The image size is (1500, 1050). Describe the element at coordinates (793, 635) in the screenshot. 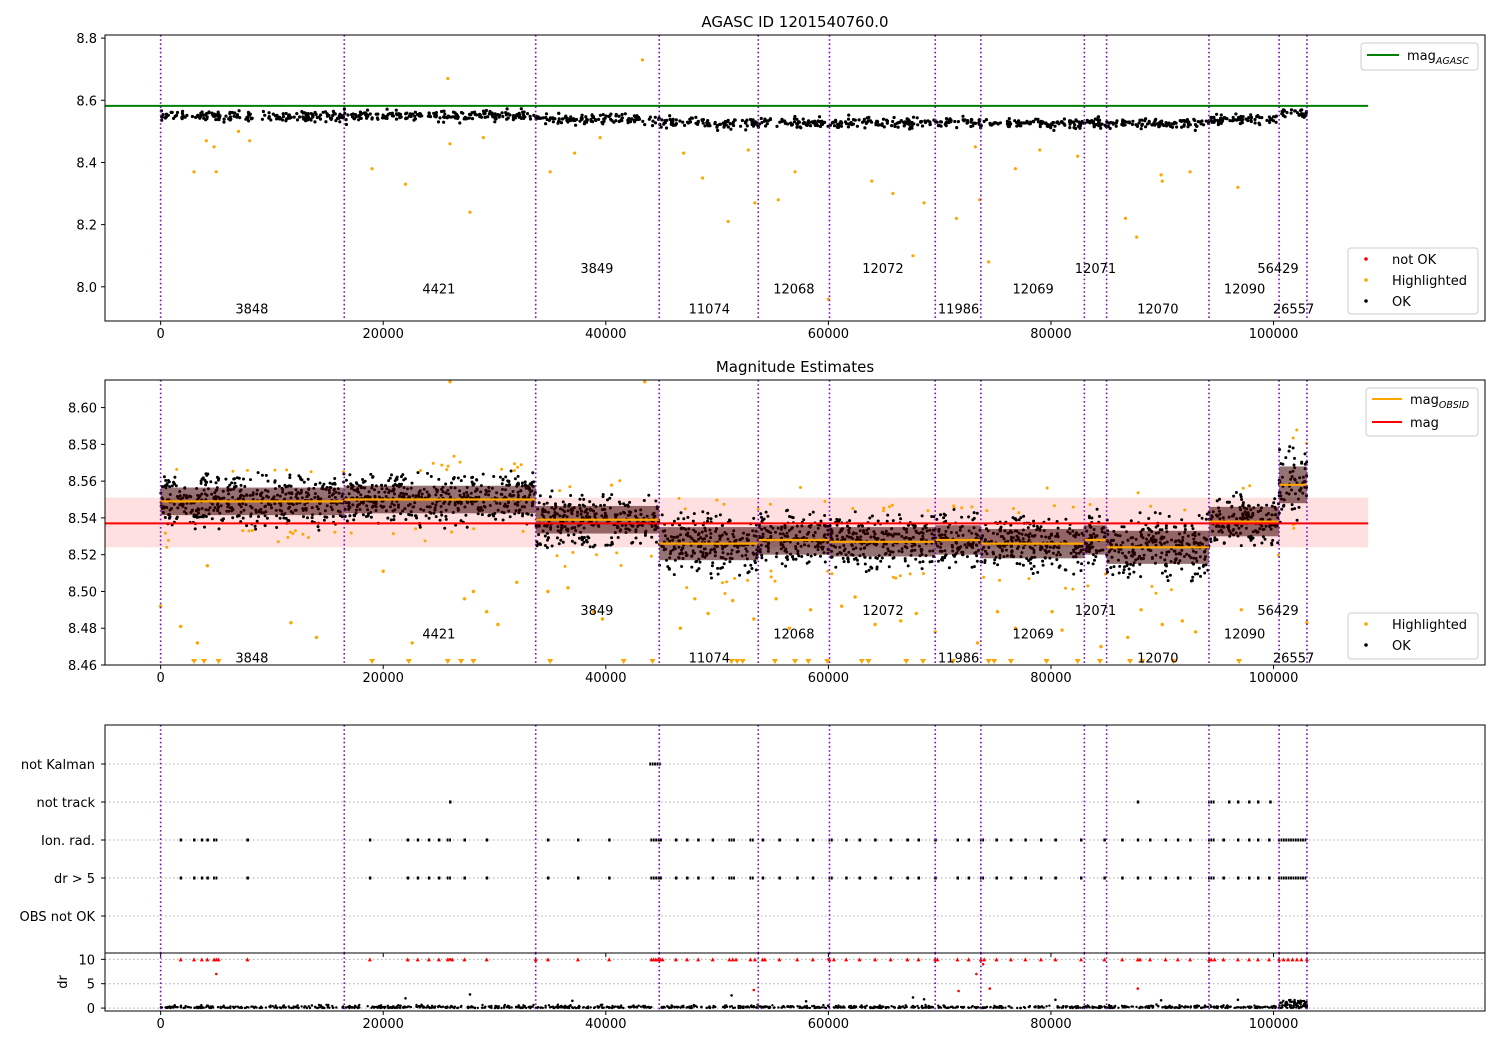

I see `mid-obsid-label: 12068` at that location.